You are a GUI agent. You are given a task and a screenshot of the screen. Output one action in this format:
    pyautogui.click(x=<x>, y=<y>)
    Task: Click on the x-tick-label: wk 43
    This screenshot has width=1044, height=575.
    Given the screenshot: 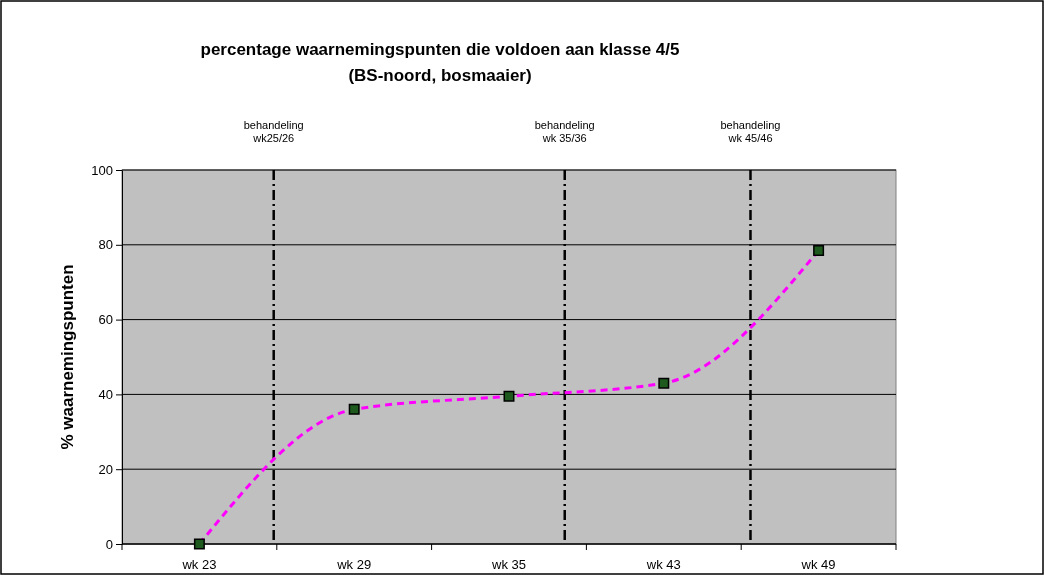 What is the action you would take?
    pyautogui.click(x=663, y=564)
    